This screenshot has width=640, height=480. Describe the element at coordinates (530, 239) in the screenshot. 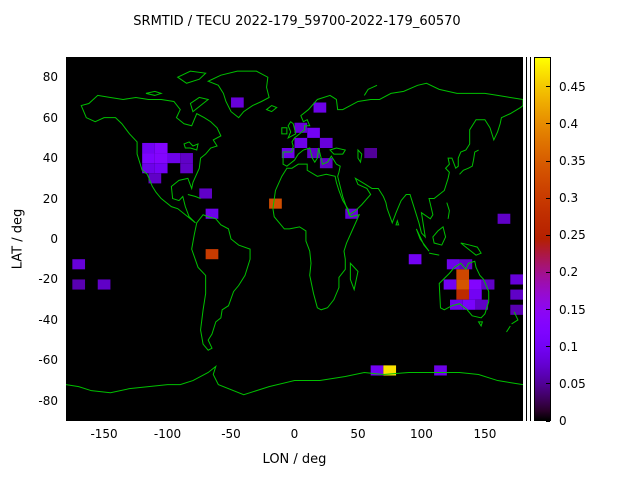

I see `colorbox-left-border-line` at that location.